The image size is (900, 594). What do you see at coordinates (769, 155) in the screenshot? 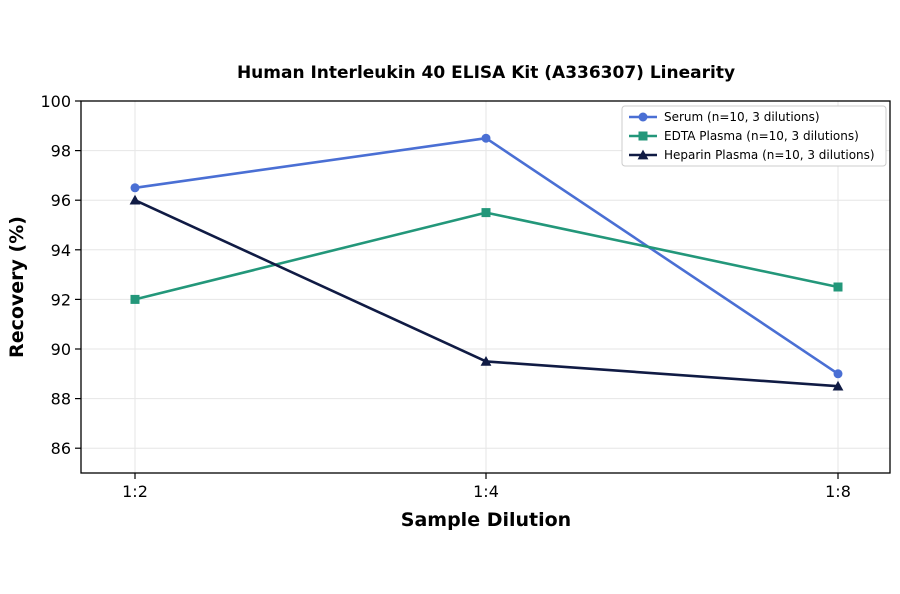
I see `legend-label: Heparin Plasma (n=10, 3 dilutions)` at bounding box center [769, 155].